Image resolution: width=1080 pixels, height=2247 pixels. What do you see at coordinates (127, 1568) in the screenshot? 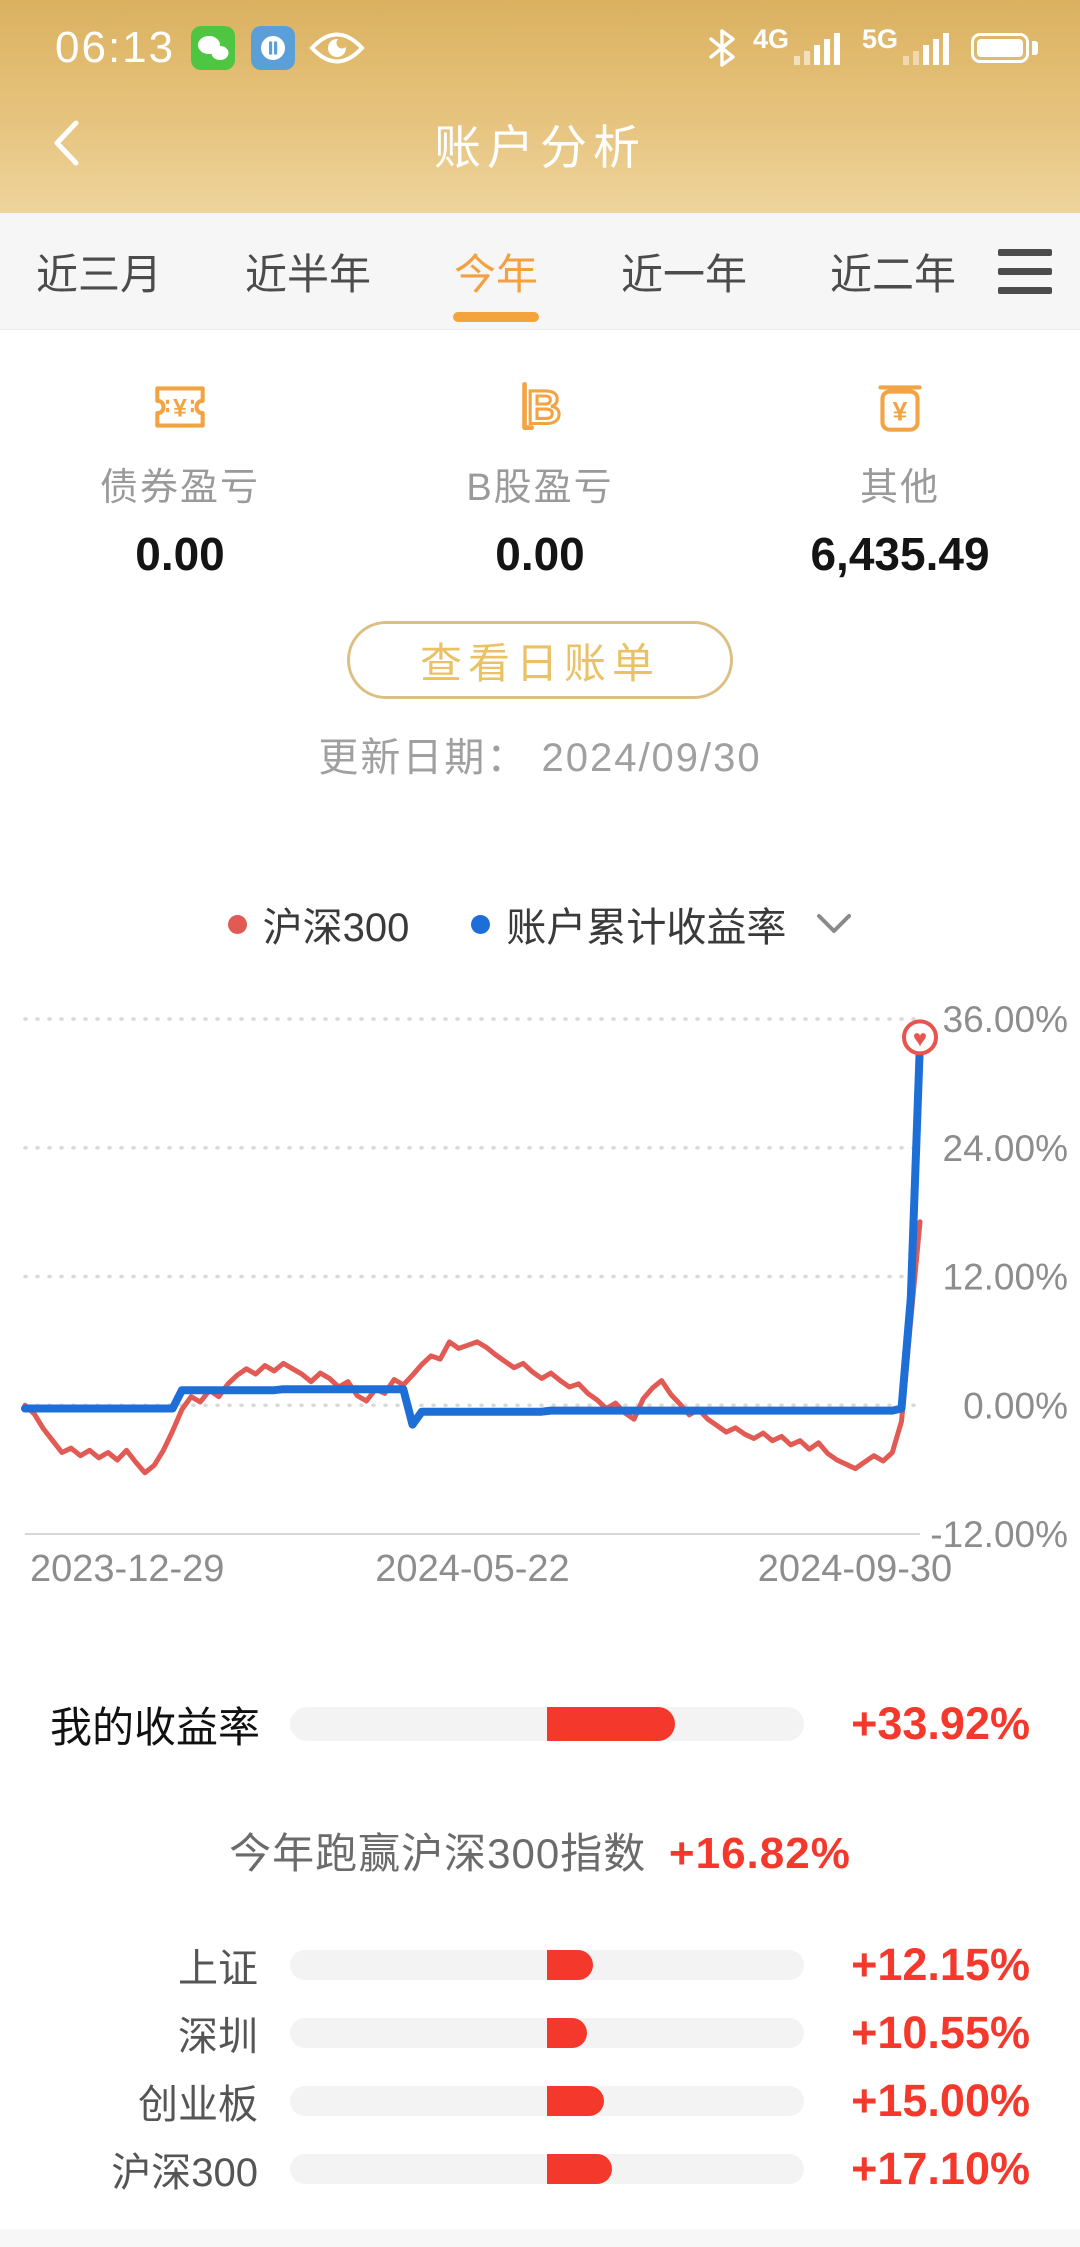
I see `svg-text: 2023-12-29` at bounding box center [127, 1568].